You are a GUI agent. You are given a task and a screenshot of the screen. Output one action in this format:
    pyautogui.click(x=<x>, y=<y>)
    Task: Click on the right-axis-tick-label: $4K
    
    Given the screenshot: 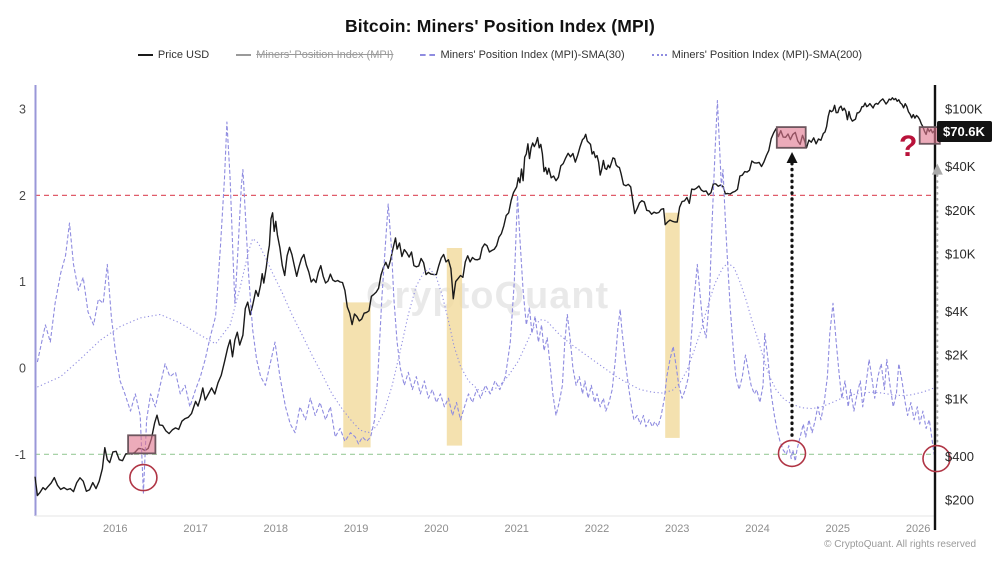 What is the action you would take?
    pyautogui.click(x=956, y=311)
    